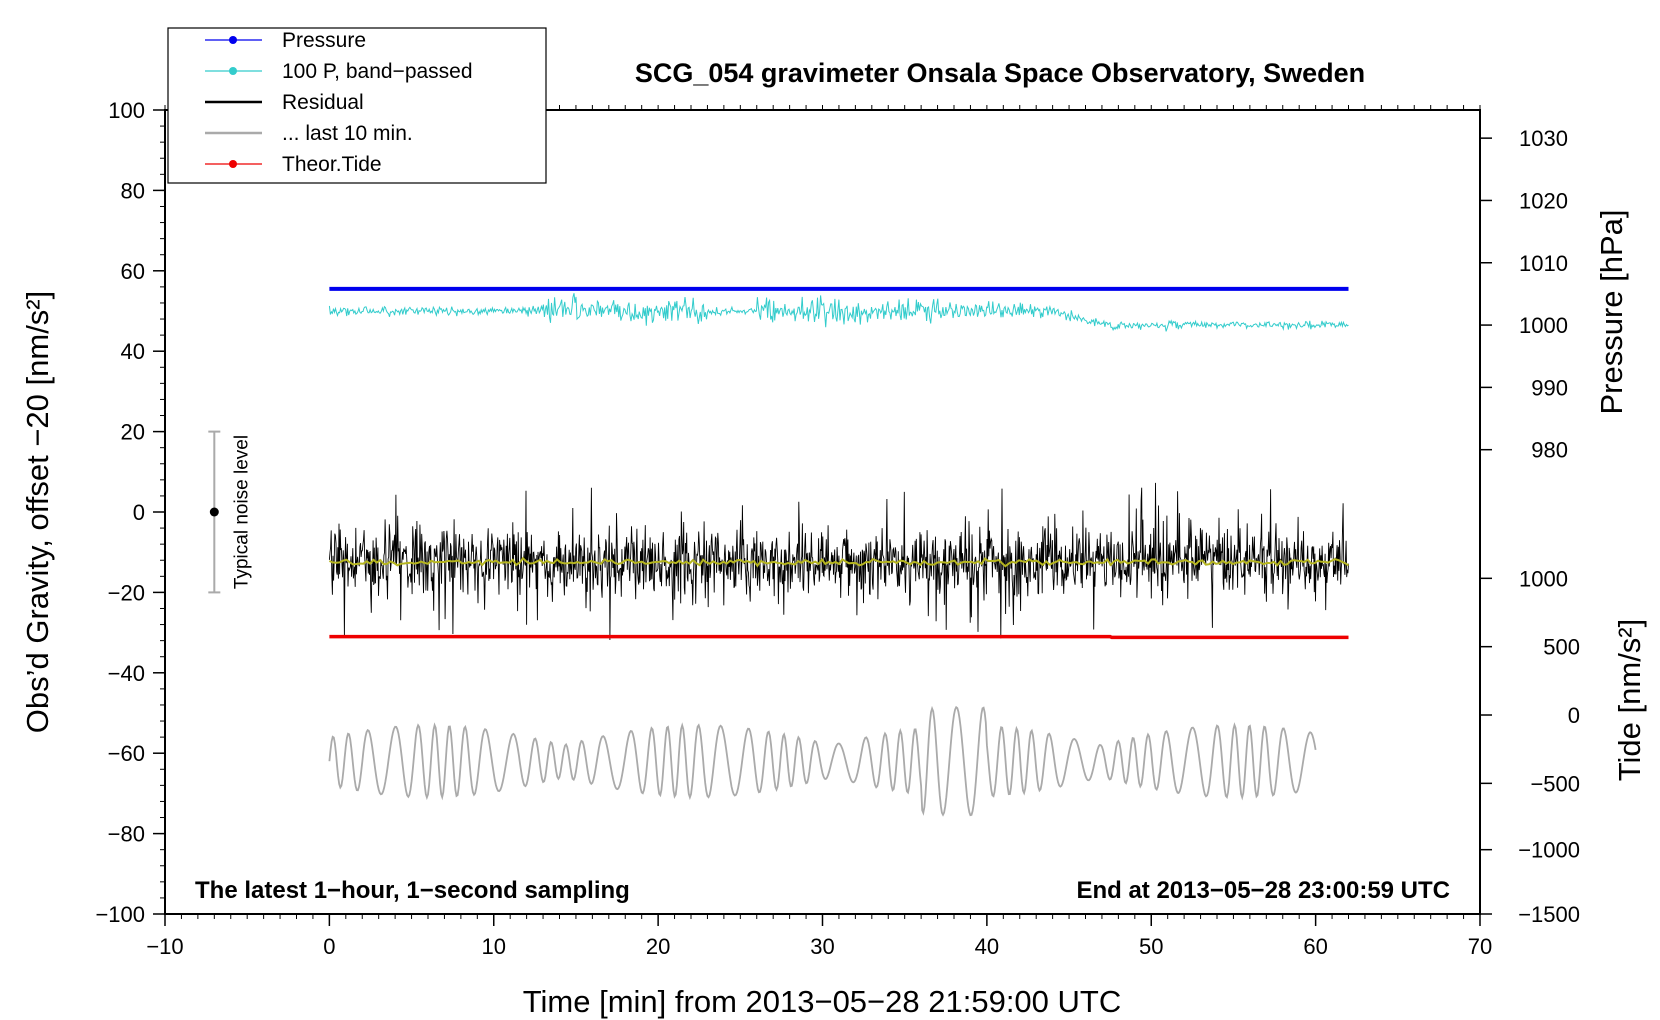  Describe the element at coordinates (822, 761) in the screenshot. I see `last-10-min-line` at that location.